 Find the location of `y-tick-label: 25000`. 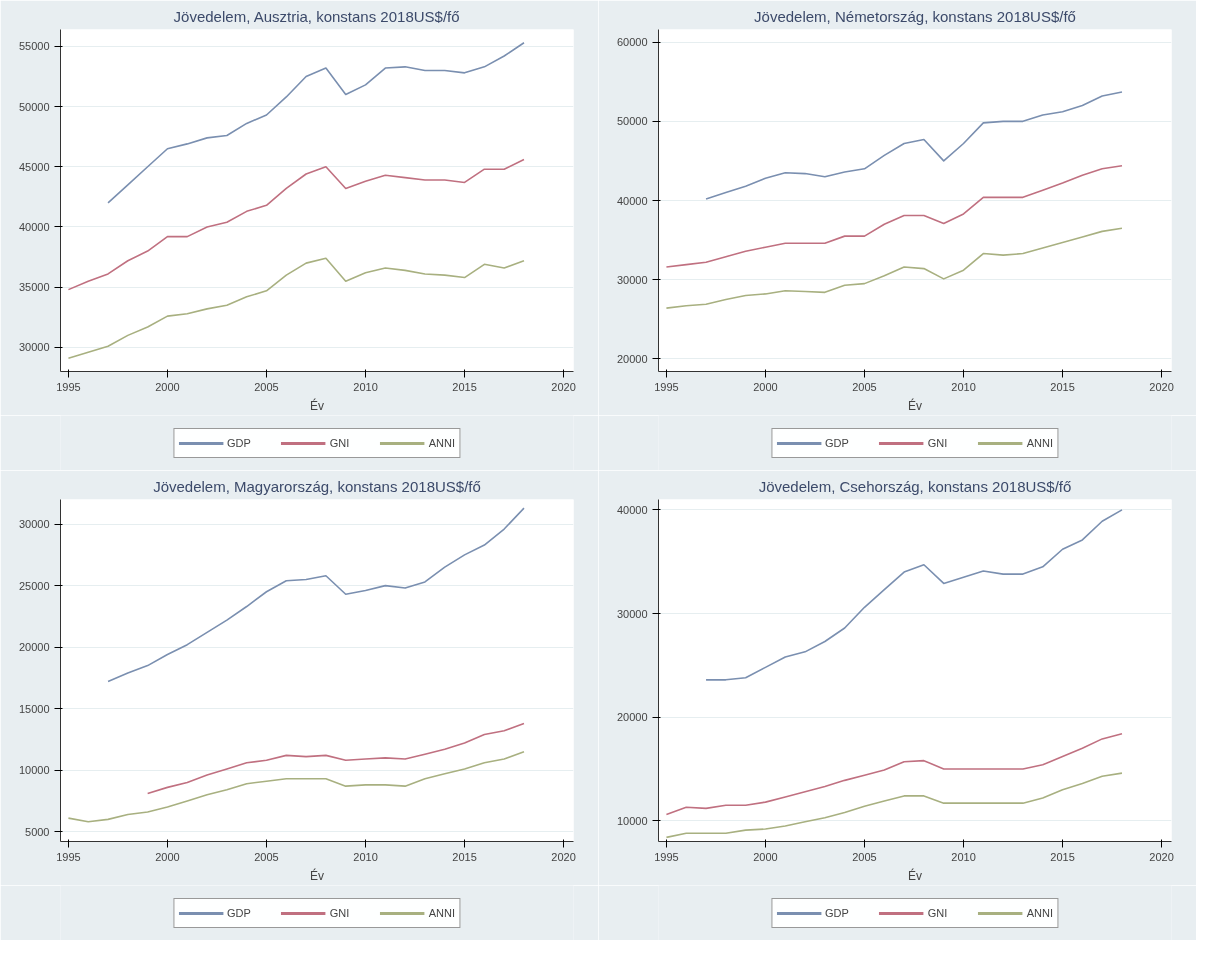

y-tick-label: 25000 is located at coordinates (34, 585).